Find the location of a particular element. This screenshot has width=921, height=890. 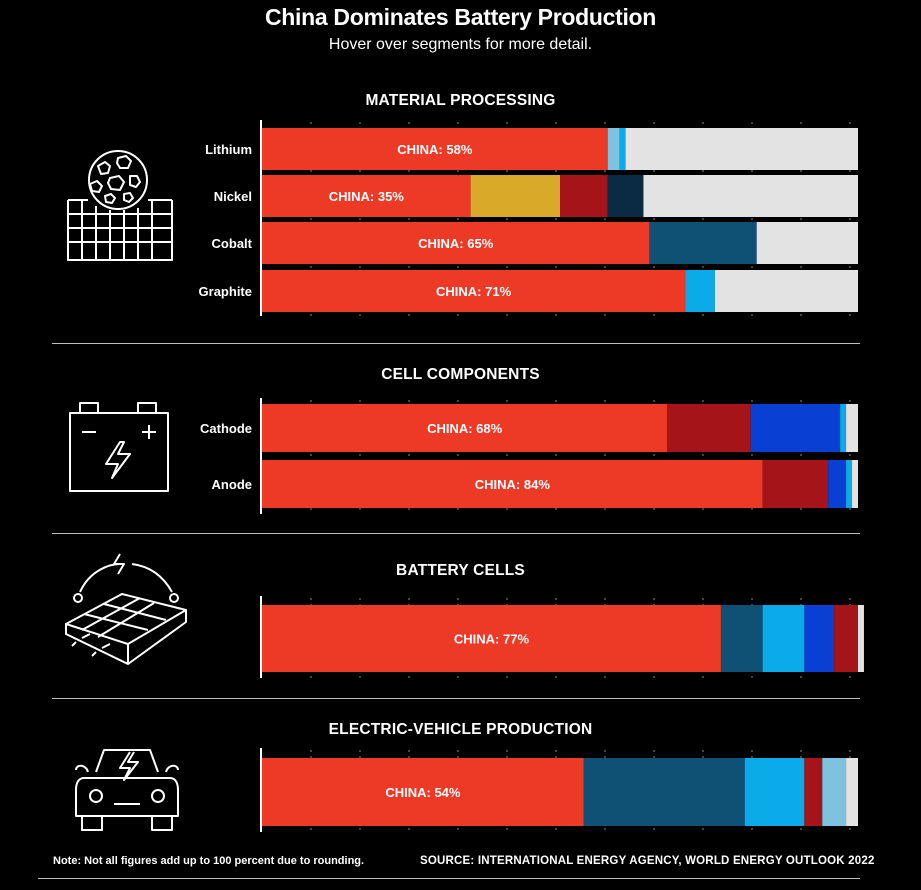

china-share-label: CHINA: 71% is located at coordinates (474, 291).